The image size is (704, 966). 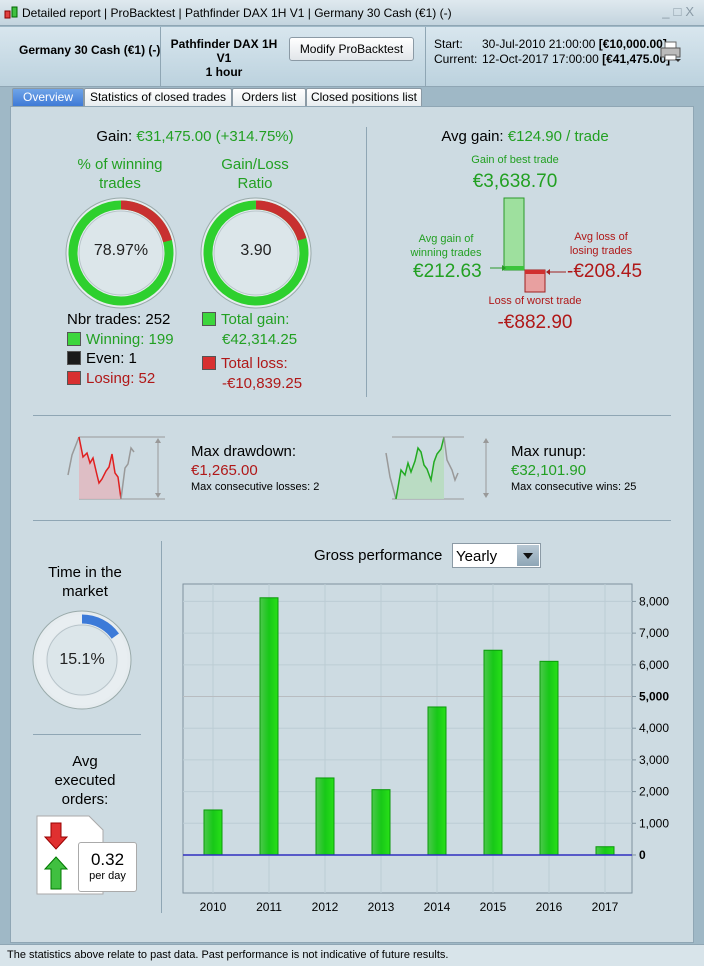 I want to click on y-tick-label: 3,000, so click(x=654, y=760).